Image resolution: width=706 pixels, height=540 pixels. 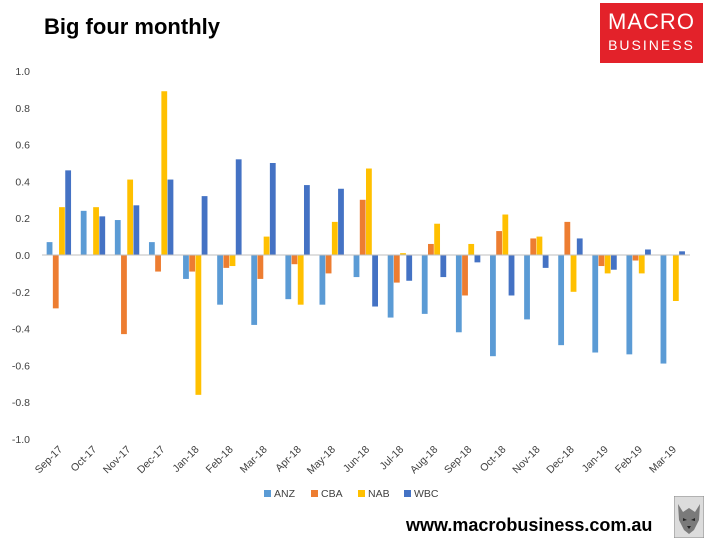 What do you see at coordinates (151, 460) in the screenshot?
I see `x-tick-label: Dec-17` at bounding box center [151, 460].